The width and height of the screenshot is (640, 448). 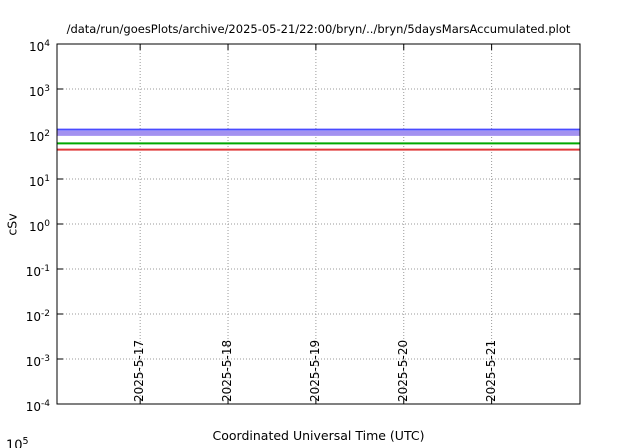 I want to click on y-tick-label: 104, so click(x=39, y=46).